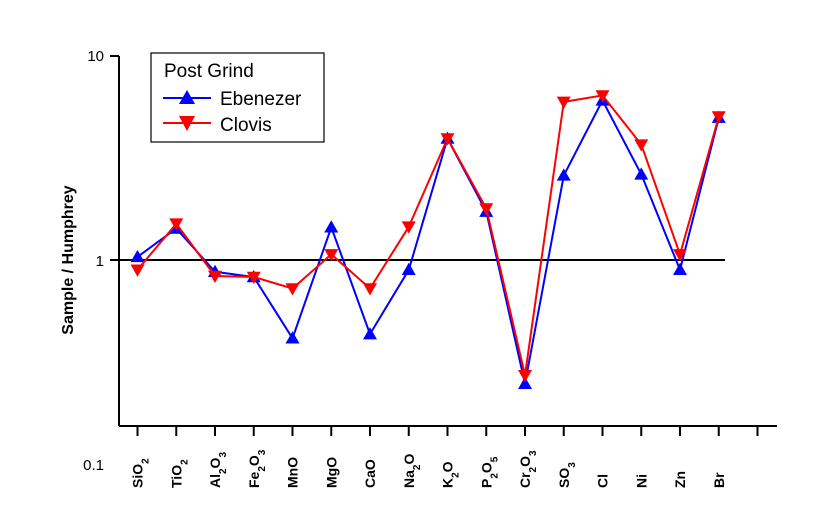 This screenshot has width=820, height=522. Describe the element at coordinates (138, 476) in the screenshot. I see `label-part: SiO` at that location.